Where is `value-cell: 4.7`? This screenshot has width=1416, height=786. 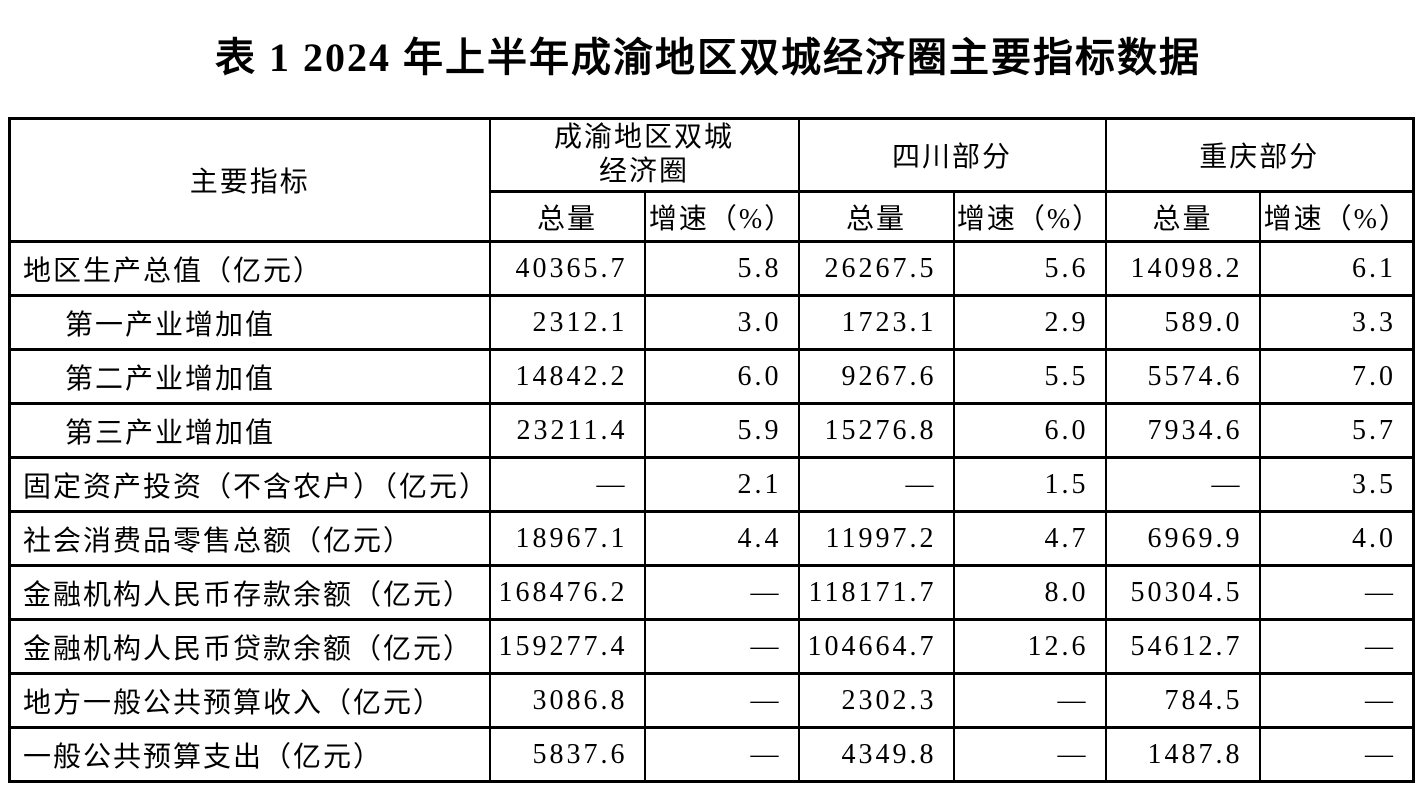 value-cell: 4.7 is located at coordinates (1029, 538).